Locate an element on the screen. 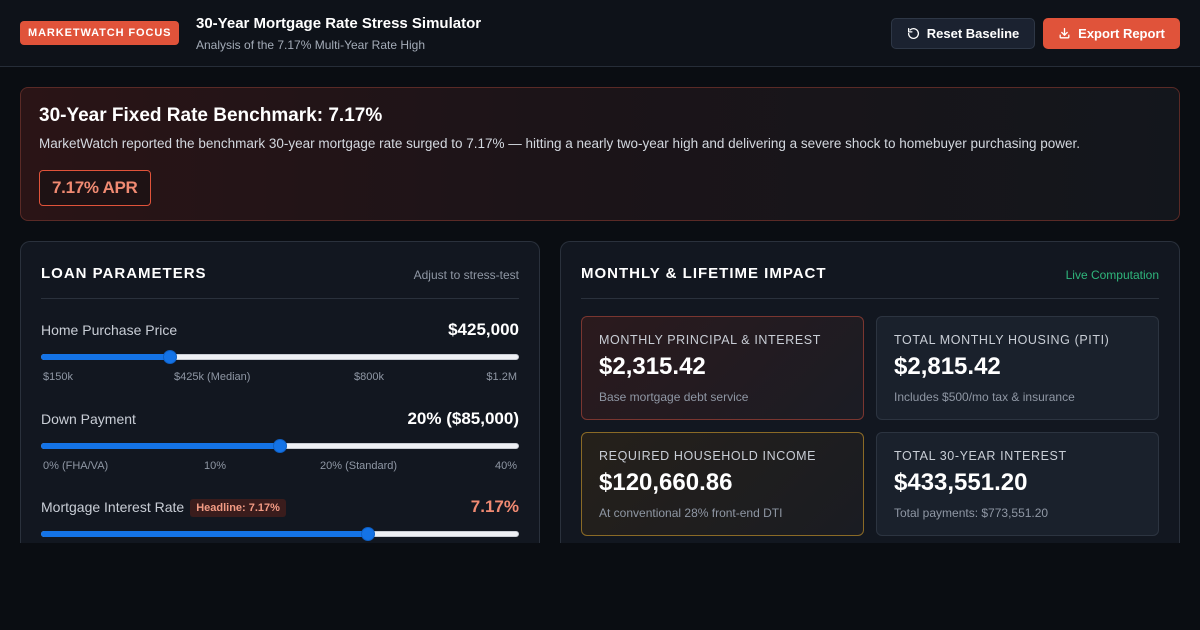 This screenshot has height=630, width=1200. marketwatch-badge: MARKETWATCH FOCUS is located at coordinates (100, 33).